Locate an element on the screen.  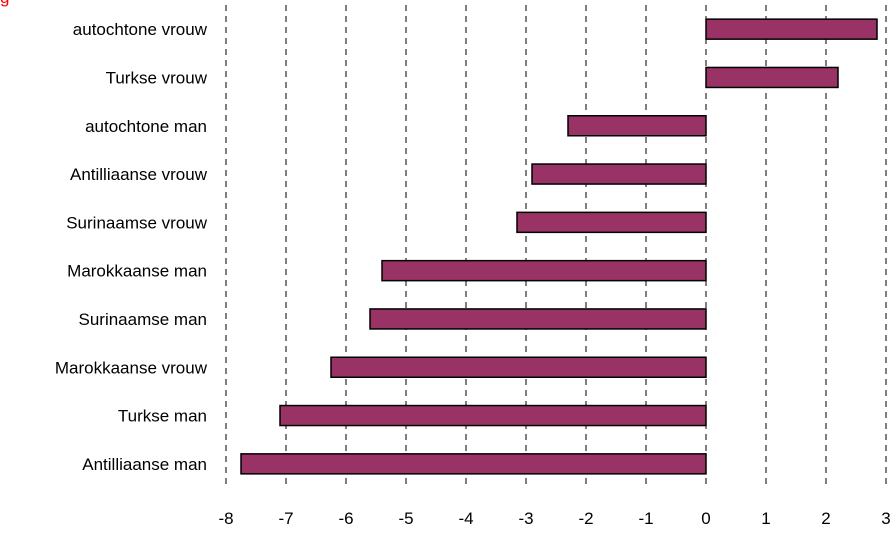
x-tick-label: -8 is located at coordinates (225, 518).